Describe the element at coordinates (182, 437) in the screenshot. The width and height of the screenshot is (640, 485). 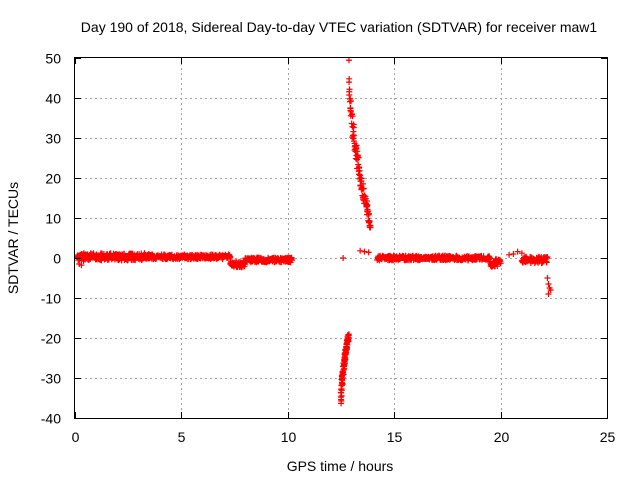
I see `x-tick-label: 5` at that location.